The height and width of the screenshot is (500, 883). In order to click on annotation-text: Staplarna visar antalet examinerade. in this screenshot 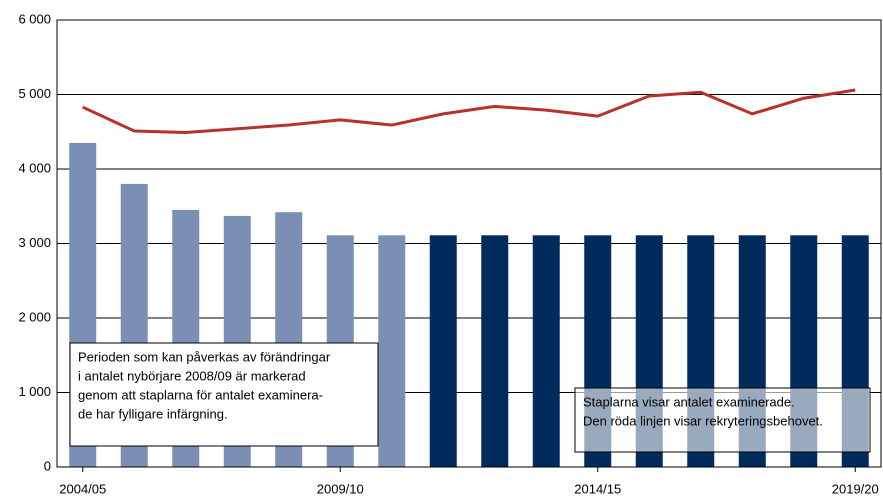, I will do `click(689, 401)`.